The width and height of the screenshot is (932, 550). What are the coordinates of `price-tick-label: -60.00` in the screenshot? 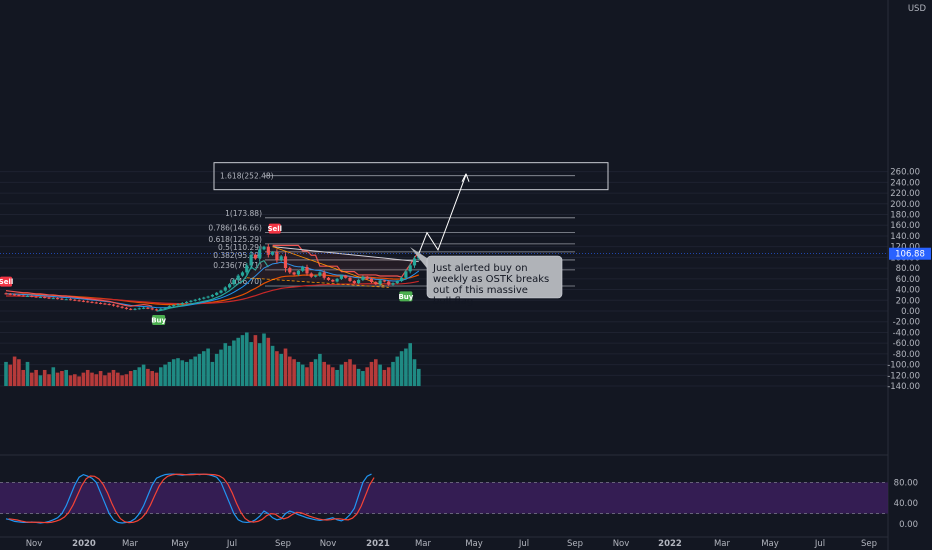 It's located at (906, 344).